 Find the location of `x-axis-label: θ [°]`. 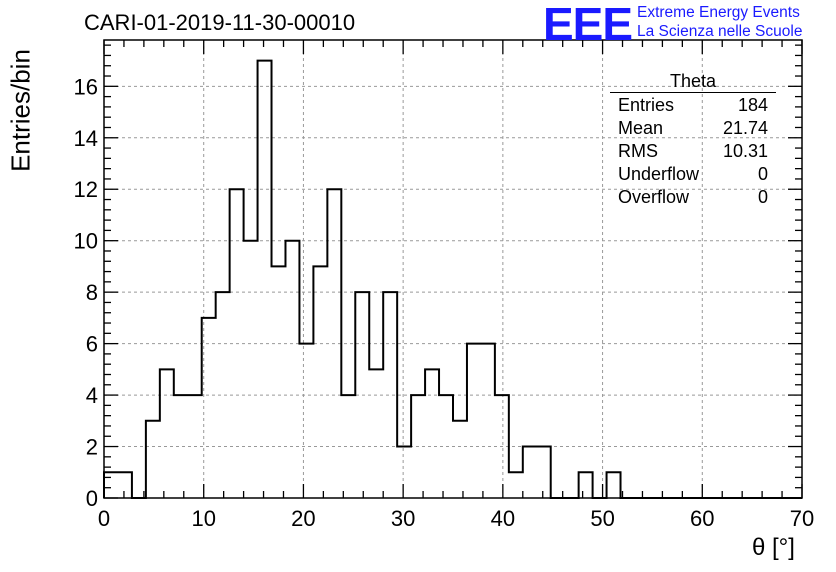

x-axis-label: θ [°] is located at coordinates (773, 547).